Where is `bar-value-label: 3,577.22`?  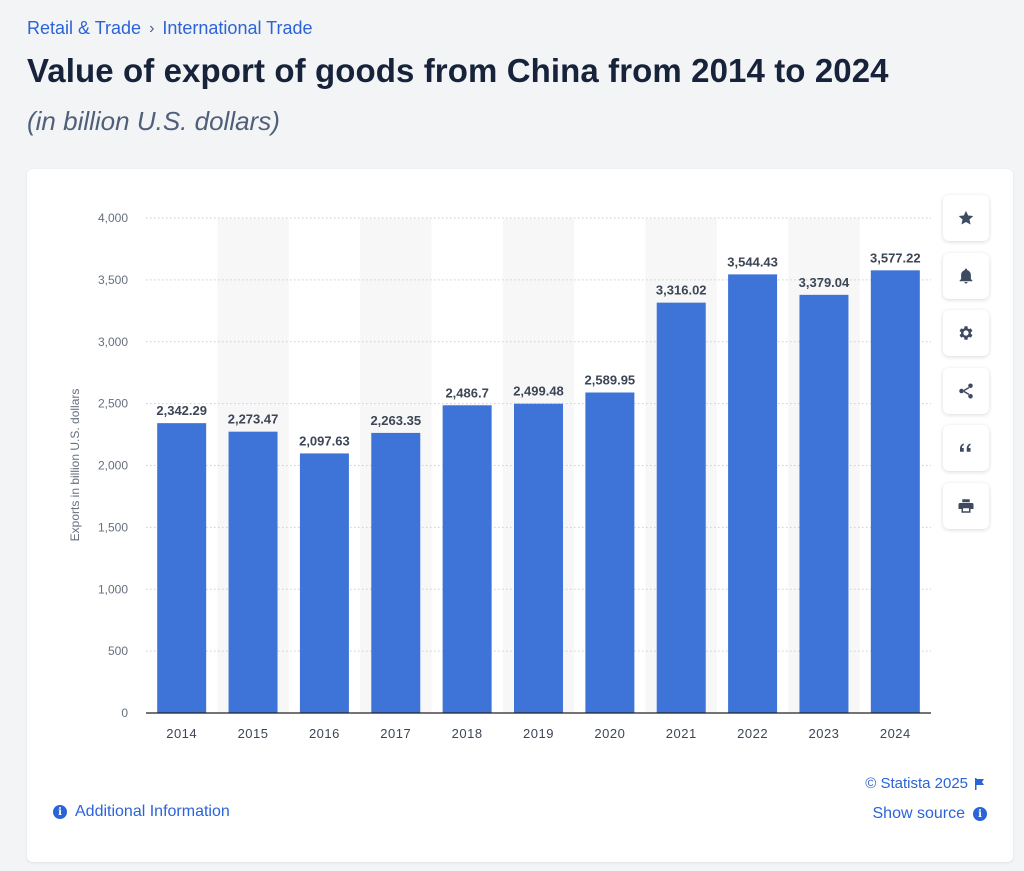 bar-value-label: 3,577.22 is located at coordinates (895, 257).